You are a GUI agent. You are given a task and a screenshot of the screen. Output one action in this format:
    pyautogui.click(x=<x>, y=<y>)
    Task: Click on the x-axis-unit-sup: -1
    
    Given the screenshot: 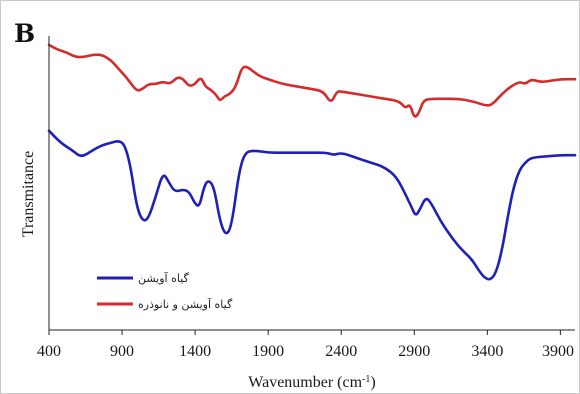 What is the action you would take?
    pyautogui.click(x=366, y=379)
    